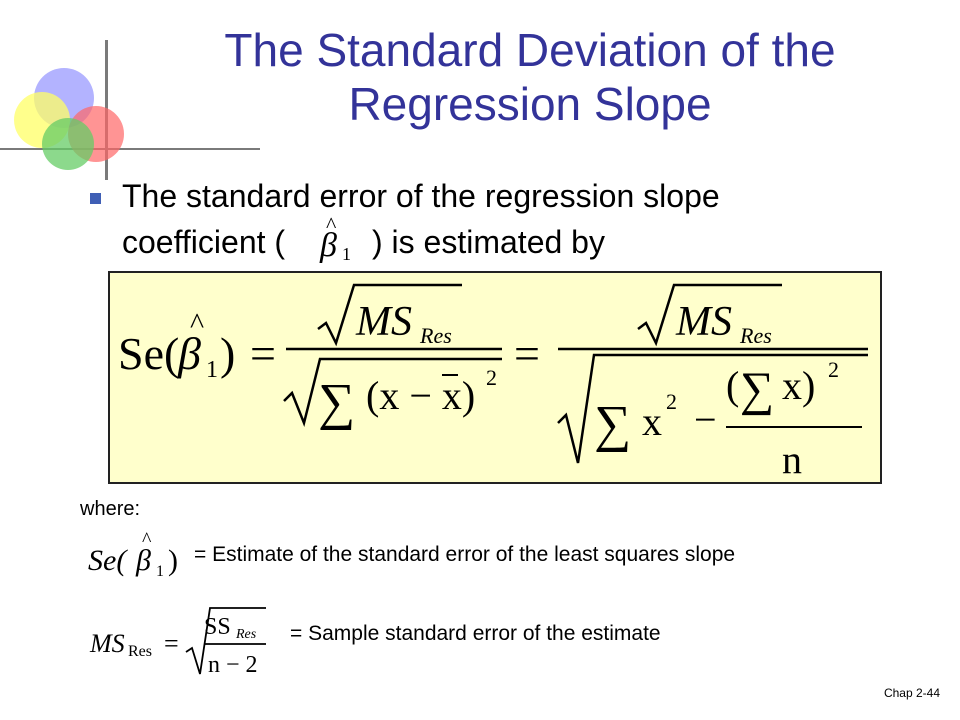  I want to click on hat-symbol: ^, so click(331, 224).